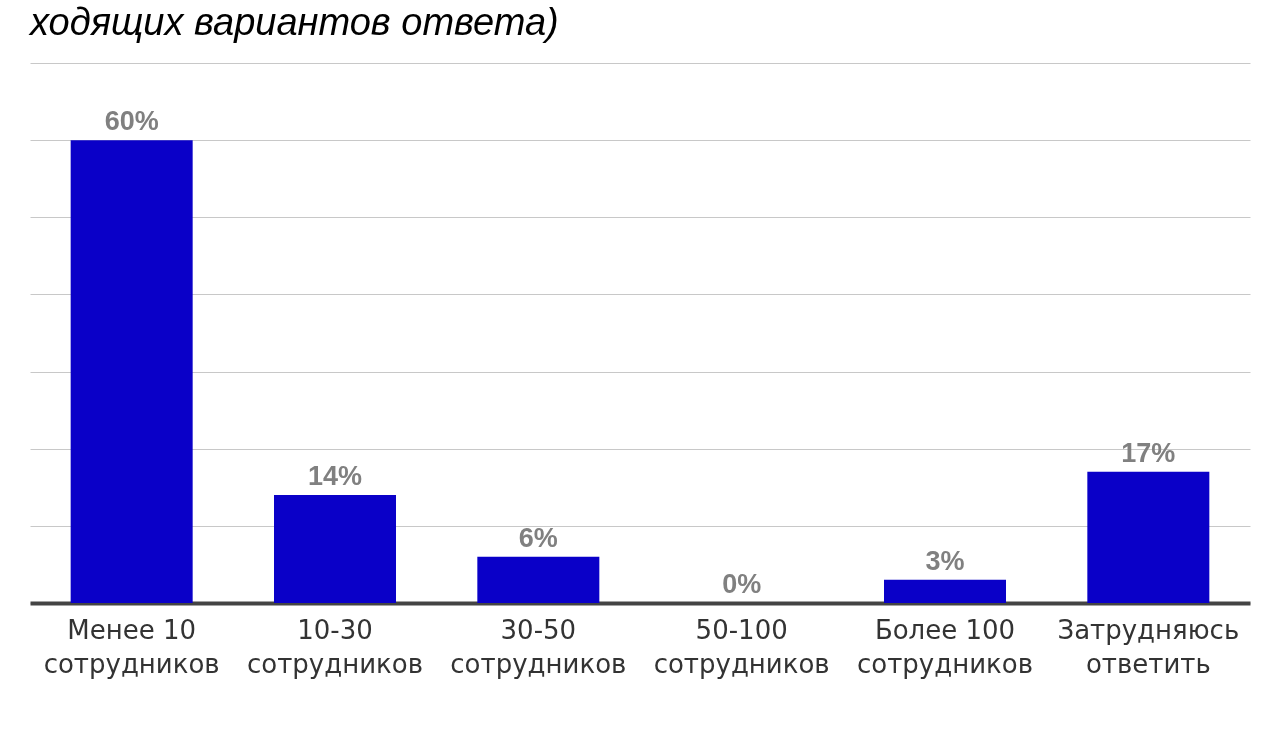  Describe the element at coordinates (293, 22) in the screenshot. I see `chart-title: ходящих вариантов ответа)` at that location.